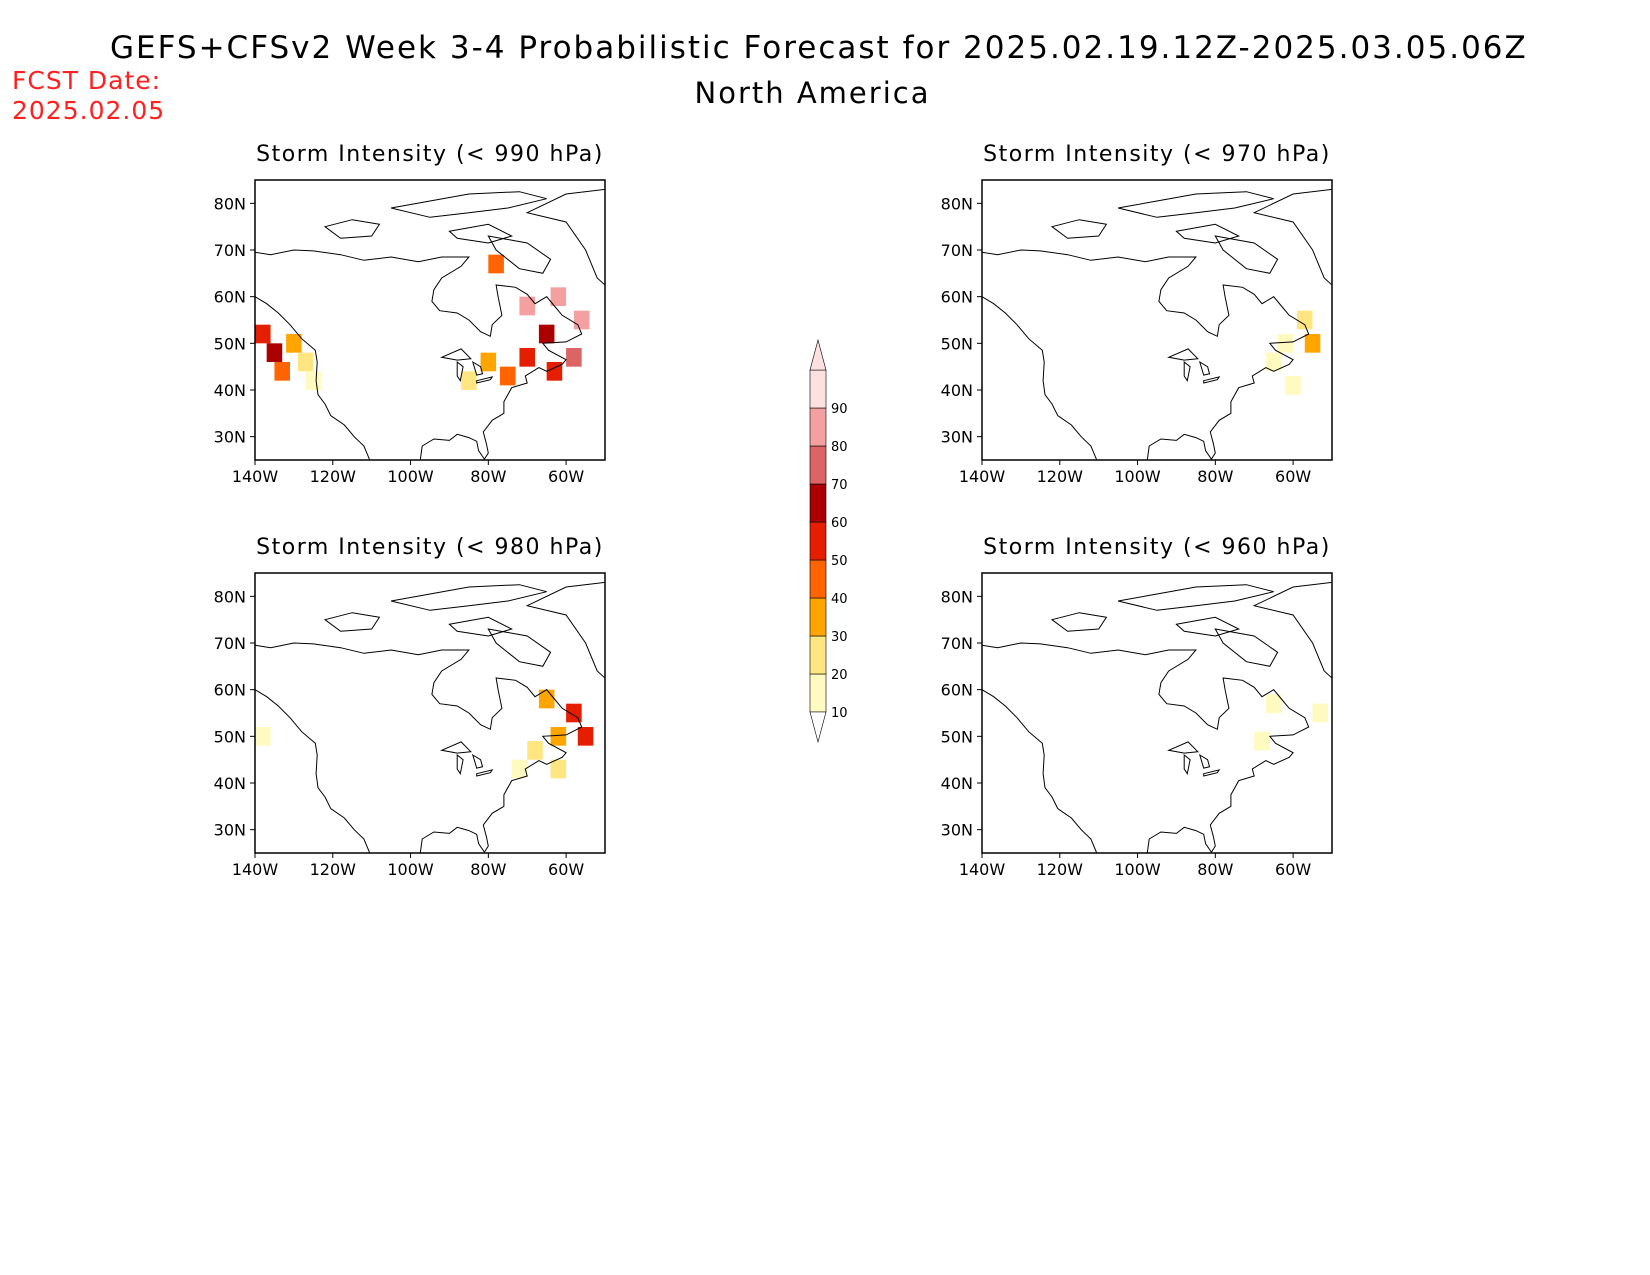  I want to click on colorbar-label: 70, so click(839, 485).